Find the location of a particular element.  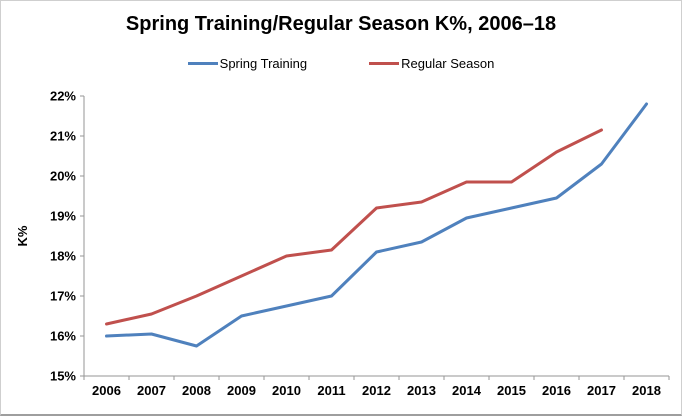

x-tick-label: 2013 is located at coordinates (421, 390).